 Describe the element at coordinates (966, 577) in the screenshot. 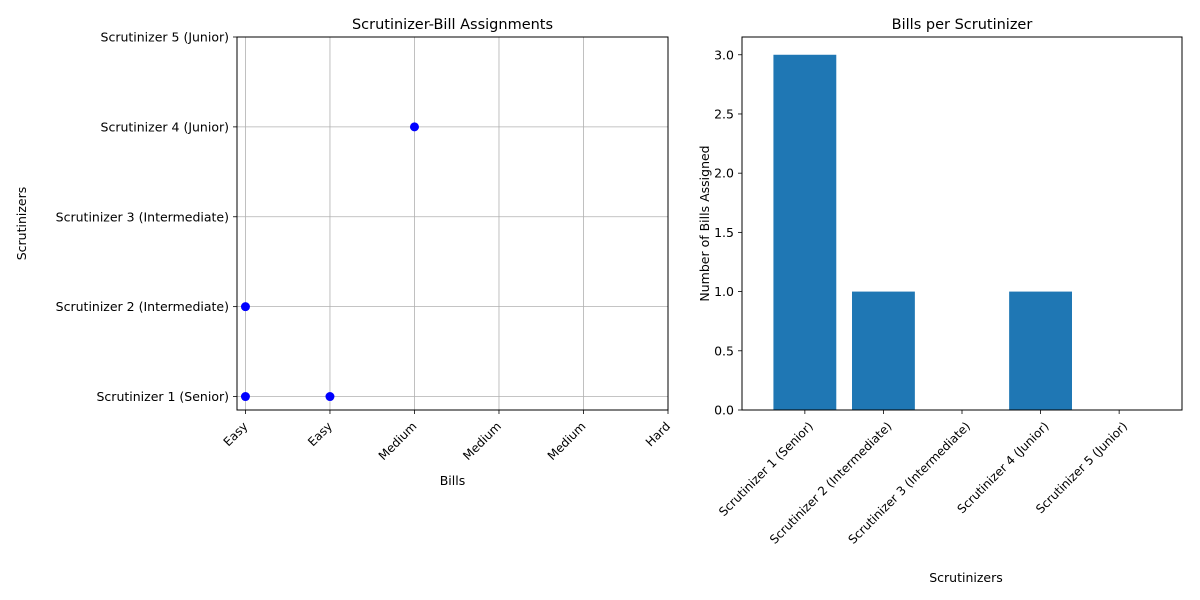

I see `bar-x-axis-label: Scrutinizers` at that location.